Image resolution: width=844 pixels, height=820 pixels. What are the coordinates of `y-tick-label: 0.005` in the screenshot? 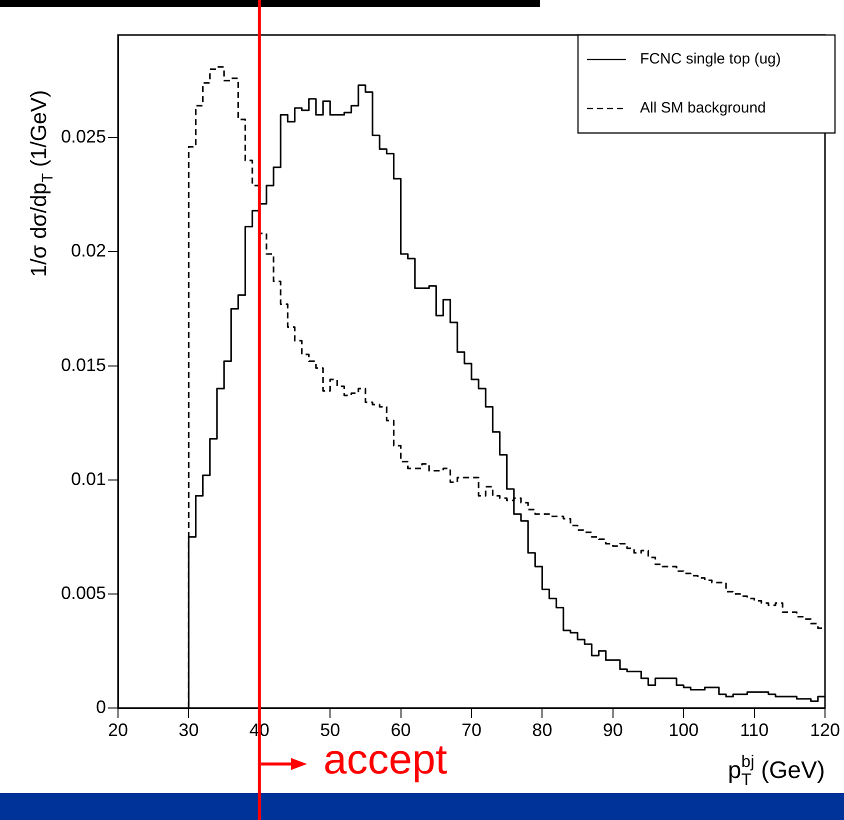 It's located at (83, 592).